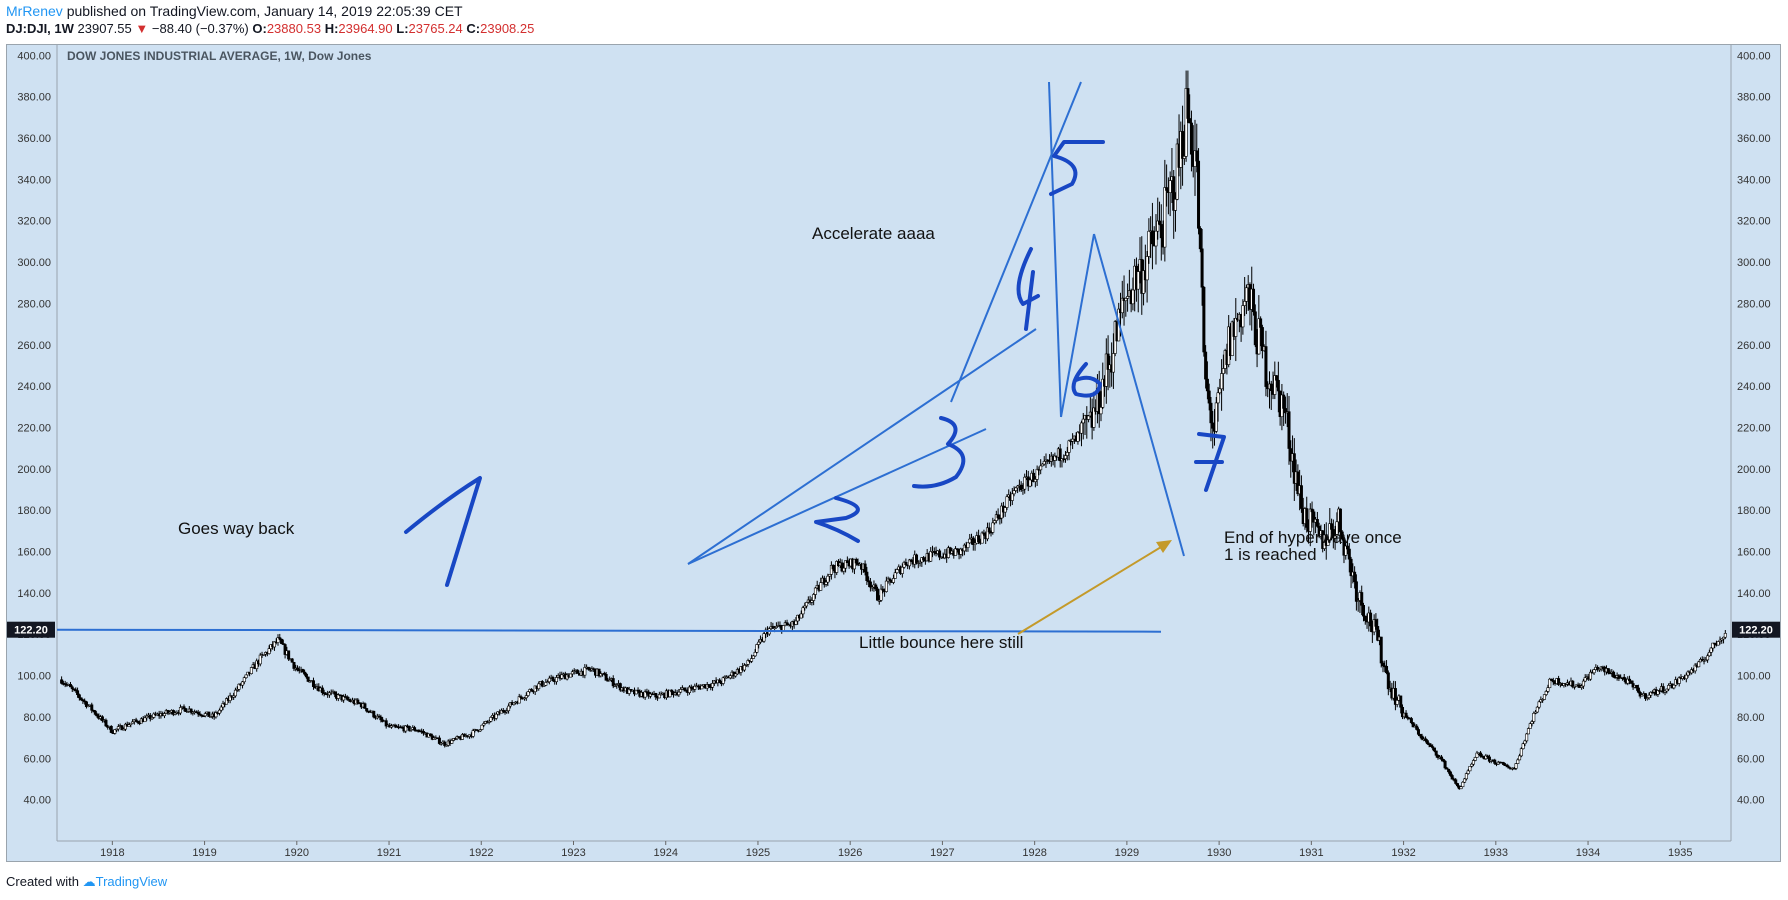 This screenshot has height=900, width=1788. Describe the element at coordinates (34, 11) in the screenshot. I see `author-link: MrRenev` at that location.